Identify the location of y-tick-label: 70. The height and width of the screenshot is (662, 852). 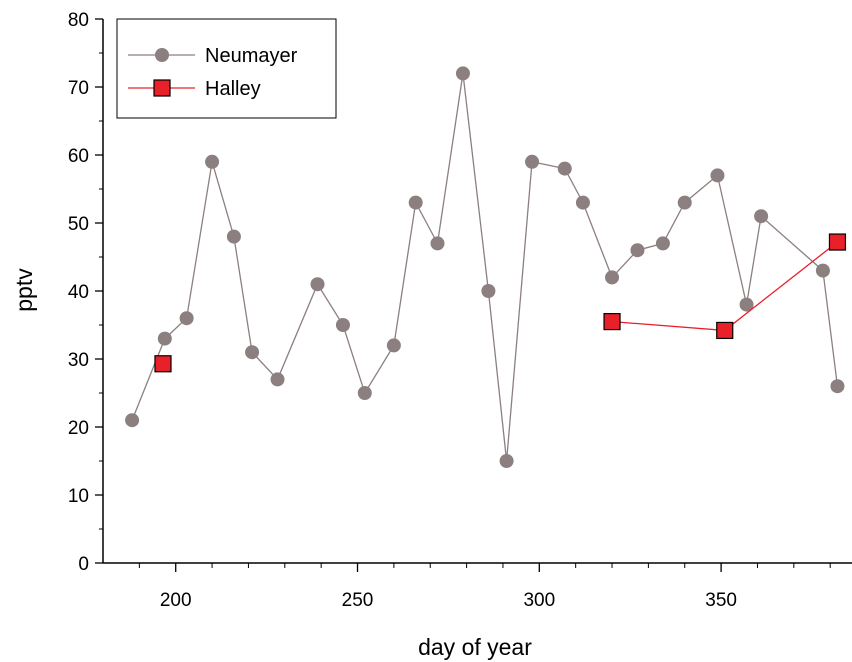
(78, 88).